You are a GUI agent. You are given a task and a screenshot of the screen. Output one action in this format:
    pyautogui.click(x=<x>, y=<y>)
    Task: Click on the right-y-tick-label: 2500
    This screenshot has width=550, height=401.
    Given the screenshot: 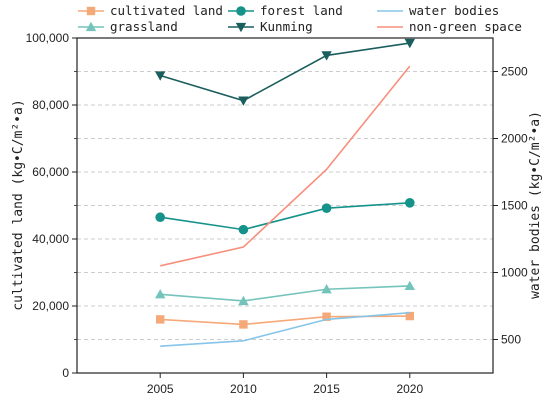 What is the action you would take?
    pyautogui.click(x=514, y=72)
    